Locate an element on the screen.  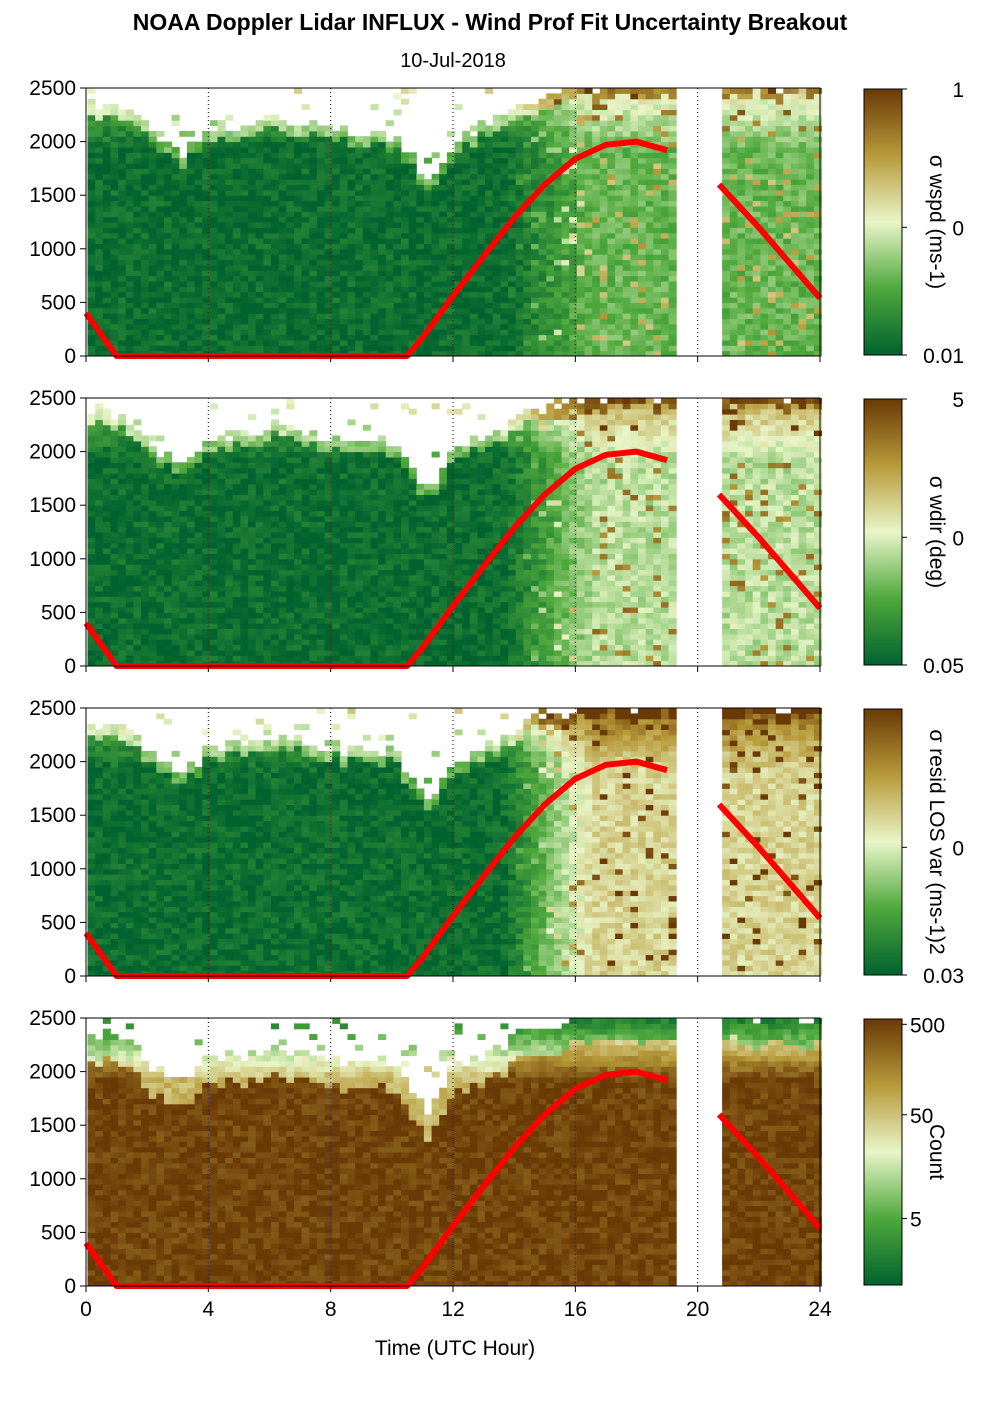
y-tick-label: 2500 is located at coordinates (52, 88).